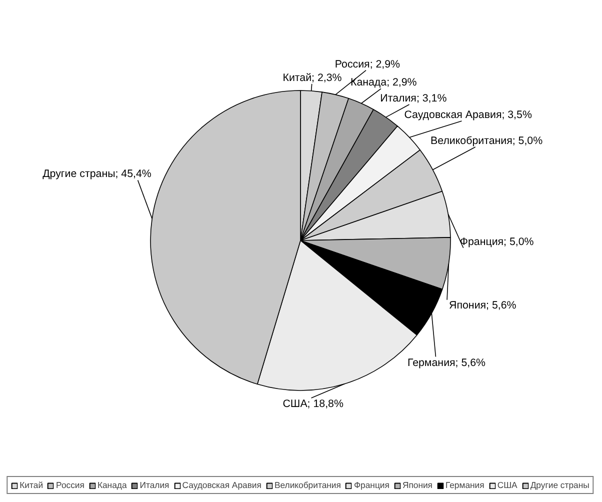 The height and width of the screenshot is (502, 602). What do you see at coordinates (112, 485) in the screenshot?
I see `legend-label: Канада` at bounding box center [112, 485].